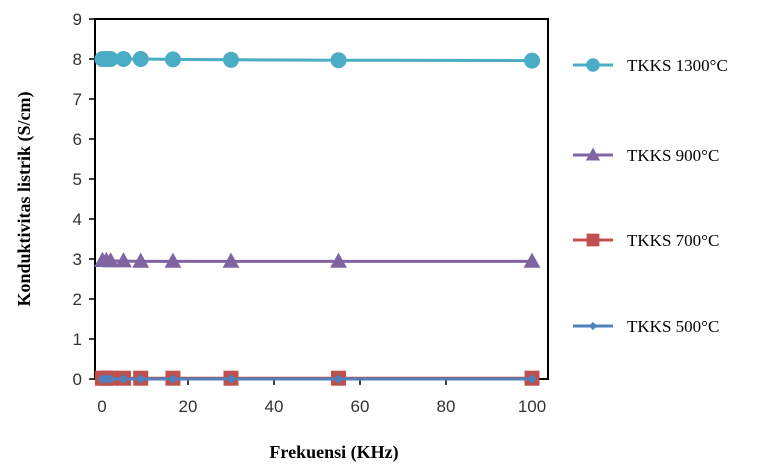 This screenshot has width=758, height=464. What do you see at coordinates (77, 19) in the screenshot?
I see `y-tick-label: 9` at bounding box center [77, 19].